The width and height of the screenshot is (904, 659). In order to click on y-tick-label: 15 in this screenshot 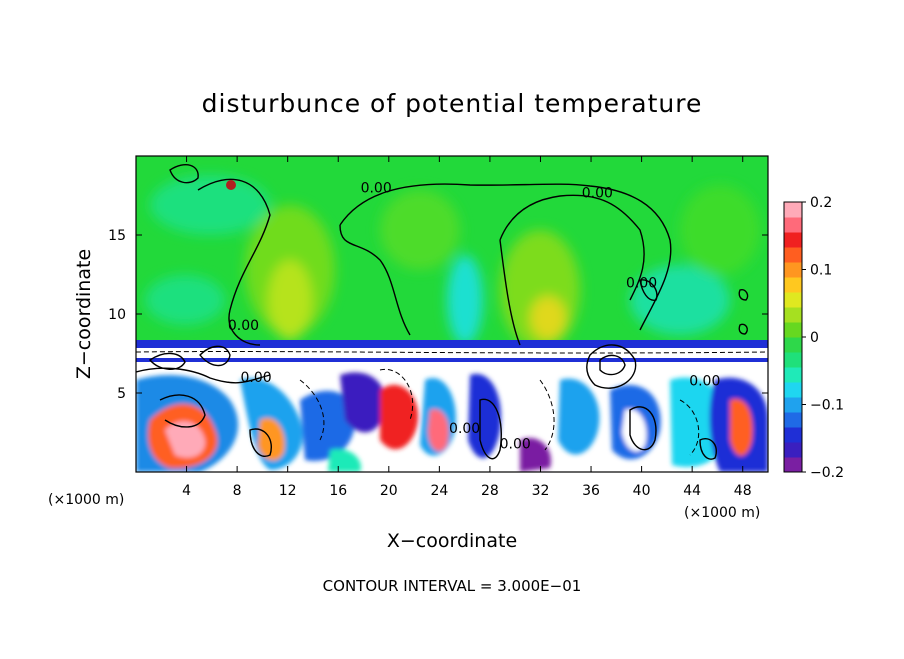, I will do `click(117, 236)`.